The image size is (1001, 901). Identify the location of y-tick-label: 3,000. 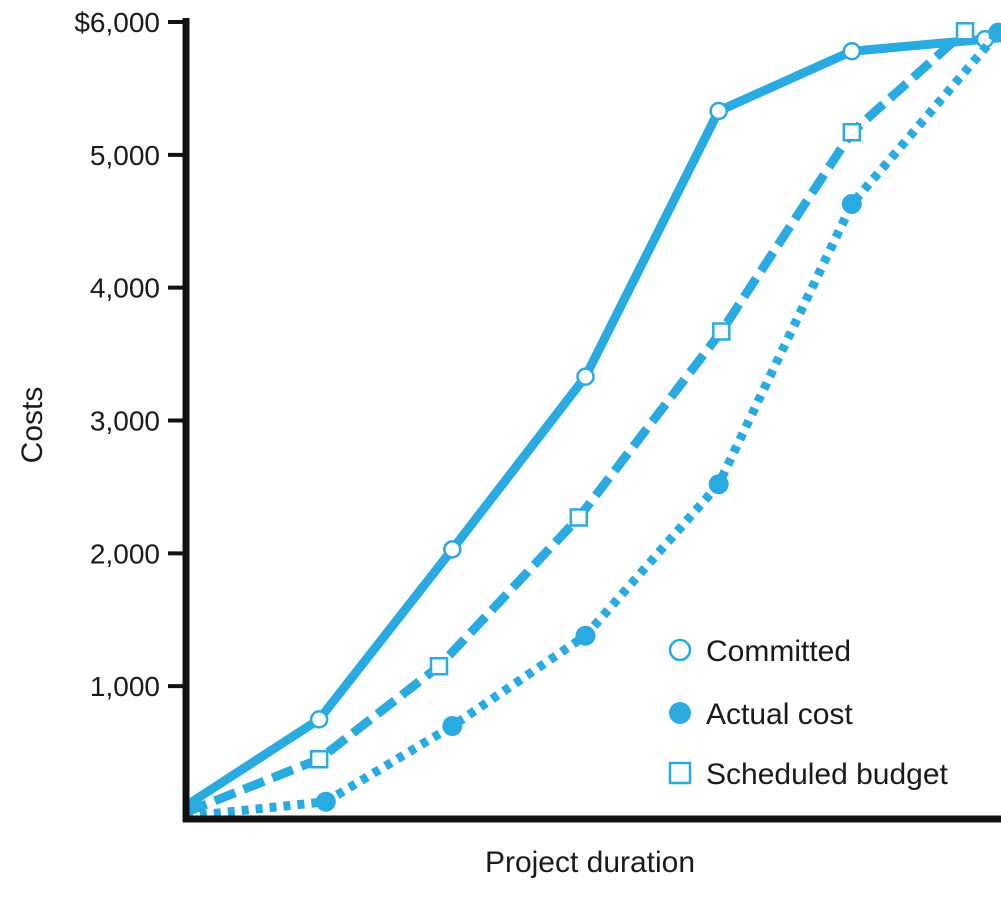
(125, 421).